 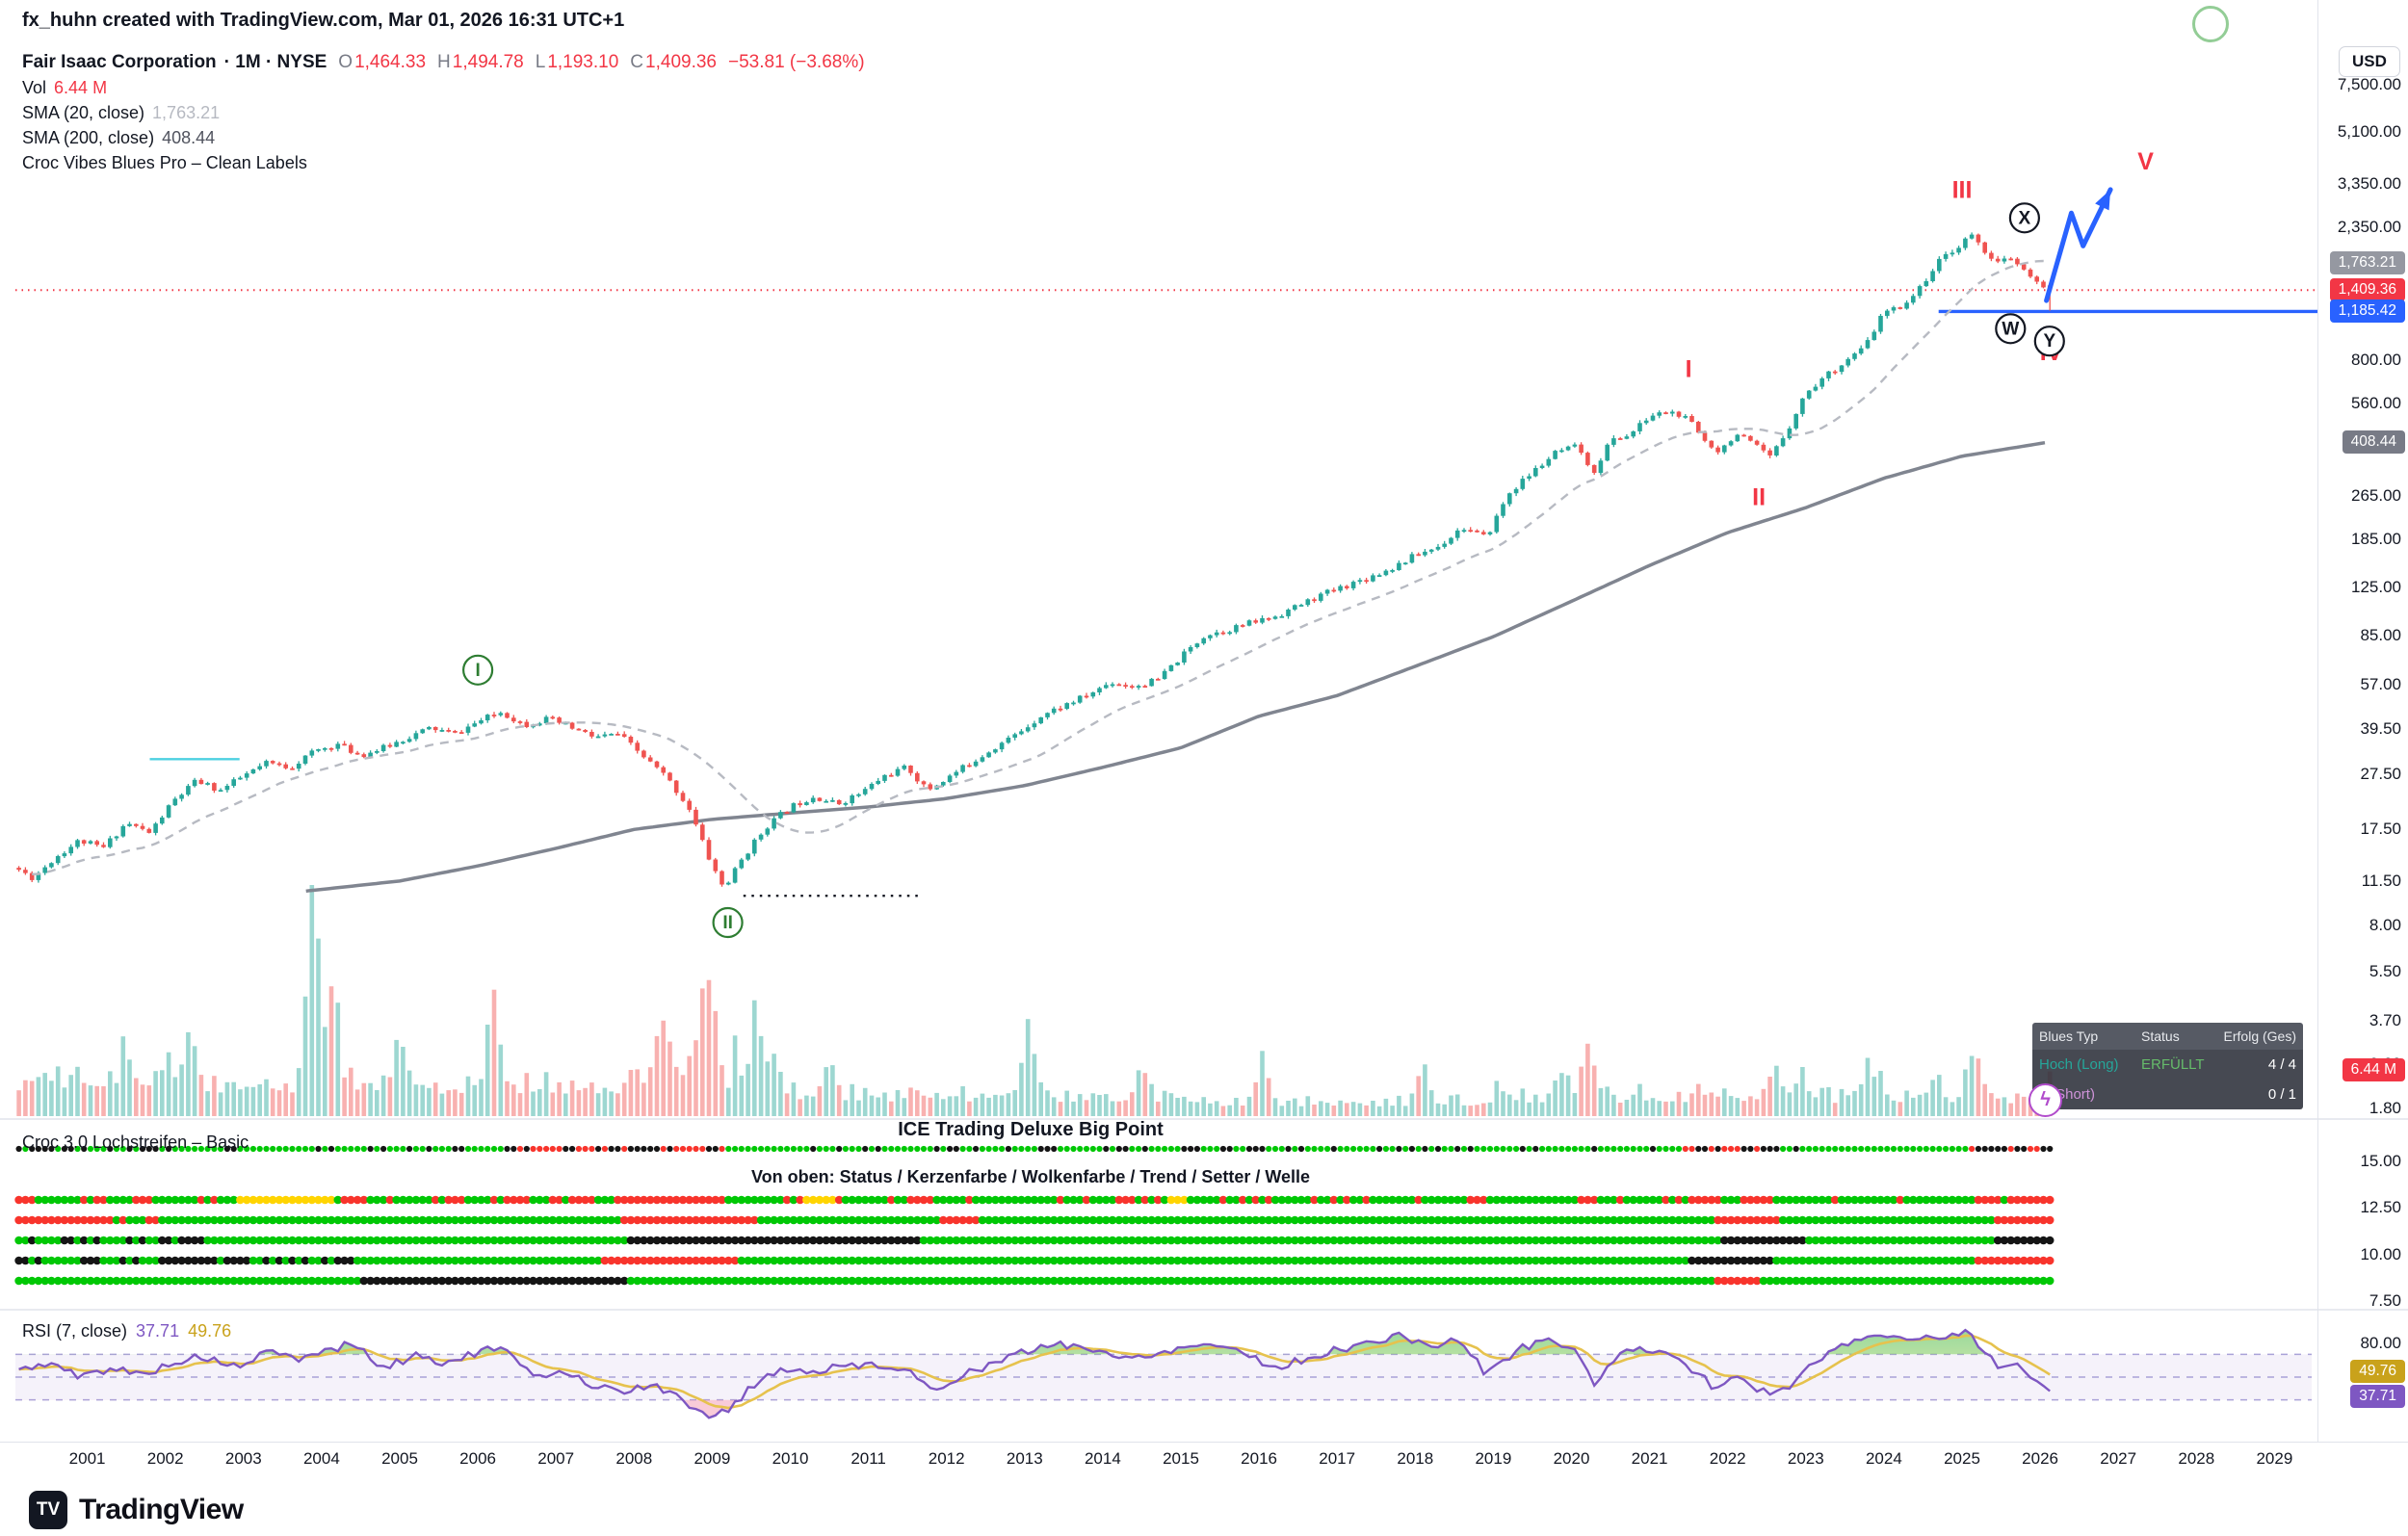 I want to click on dots-pane-title: ICE Trading Deluxe Big Point, so click(x=1031, y=1129).